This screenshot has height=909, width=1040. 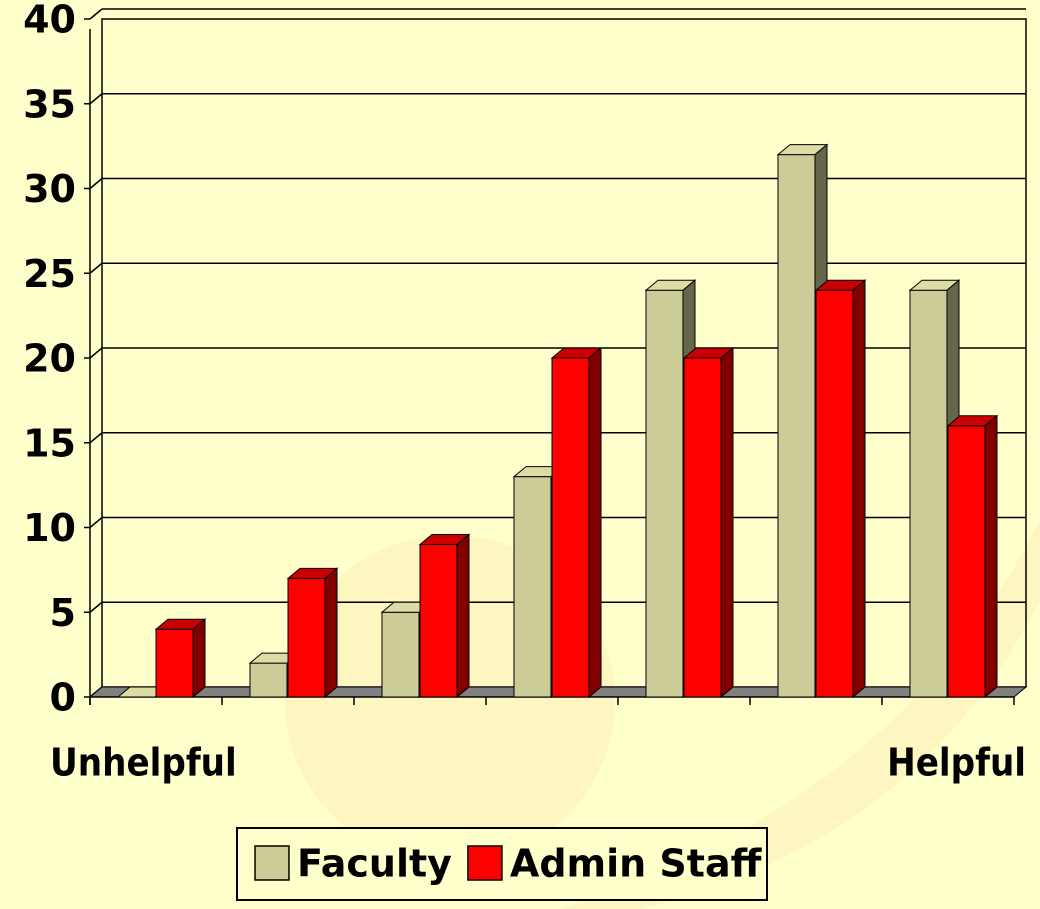 I want to click on y-tick-label: 15, so click(x=49, y=443).